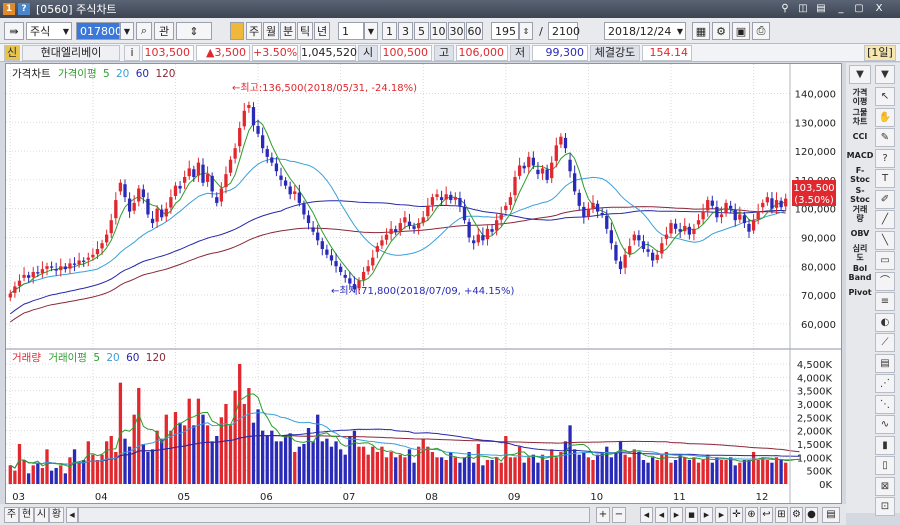 The height and width of the screenshot is (525, 900). Describe the element at coordinates (860, 97) in the screenshot. I see `indicator-btn-0: 가격이평` at that location.